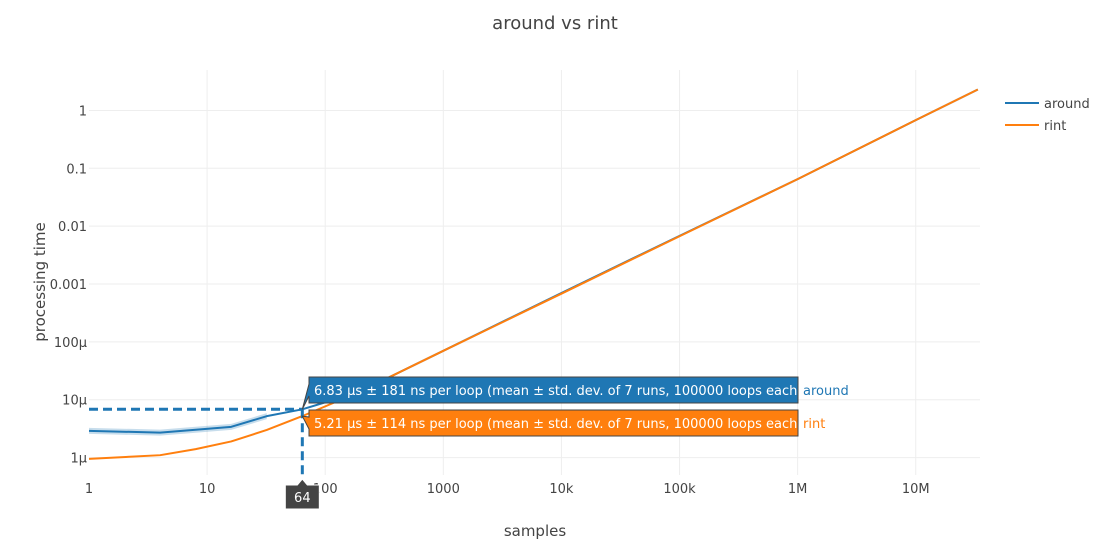 Image resolution: width=1104 pixels, height=557 pixels. I want to click on error-band-around, so click(178, 424).